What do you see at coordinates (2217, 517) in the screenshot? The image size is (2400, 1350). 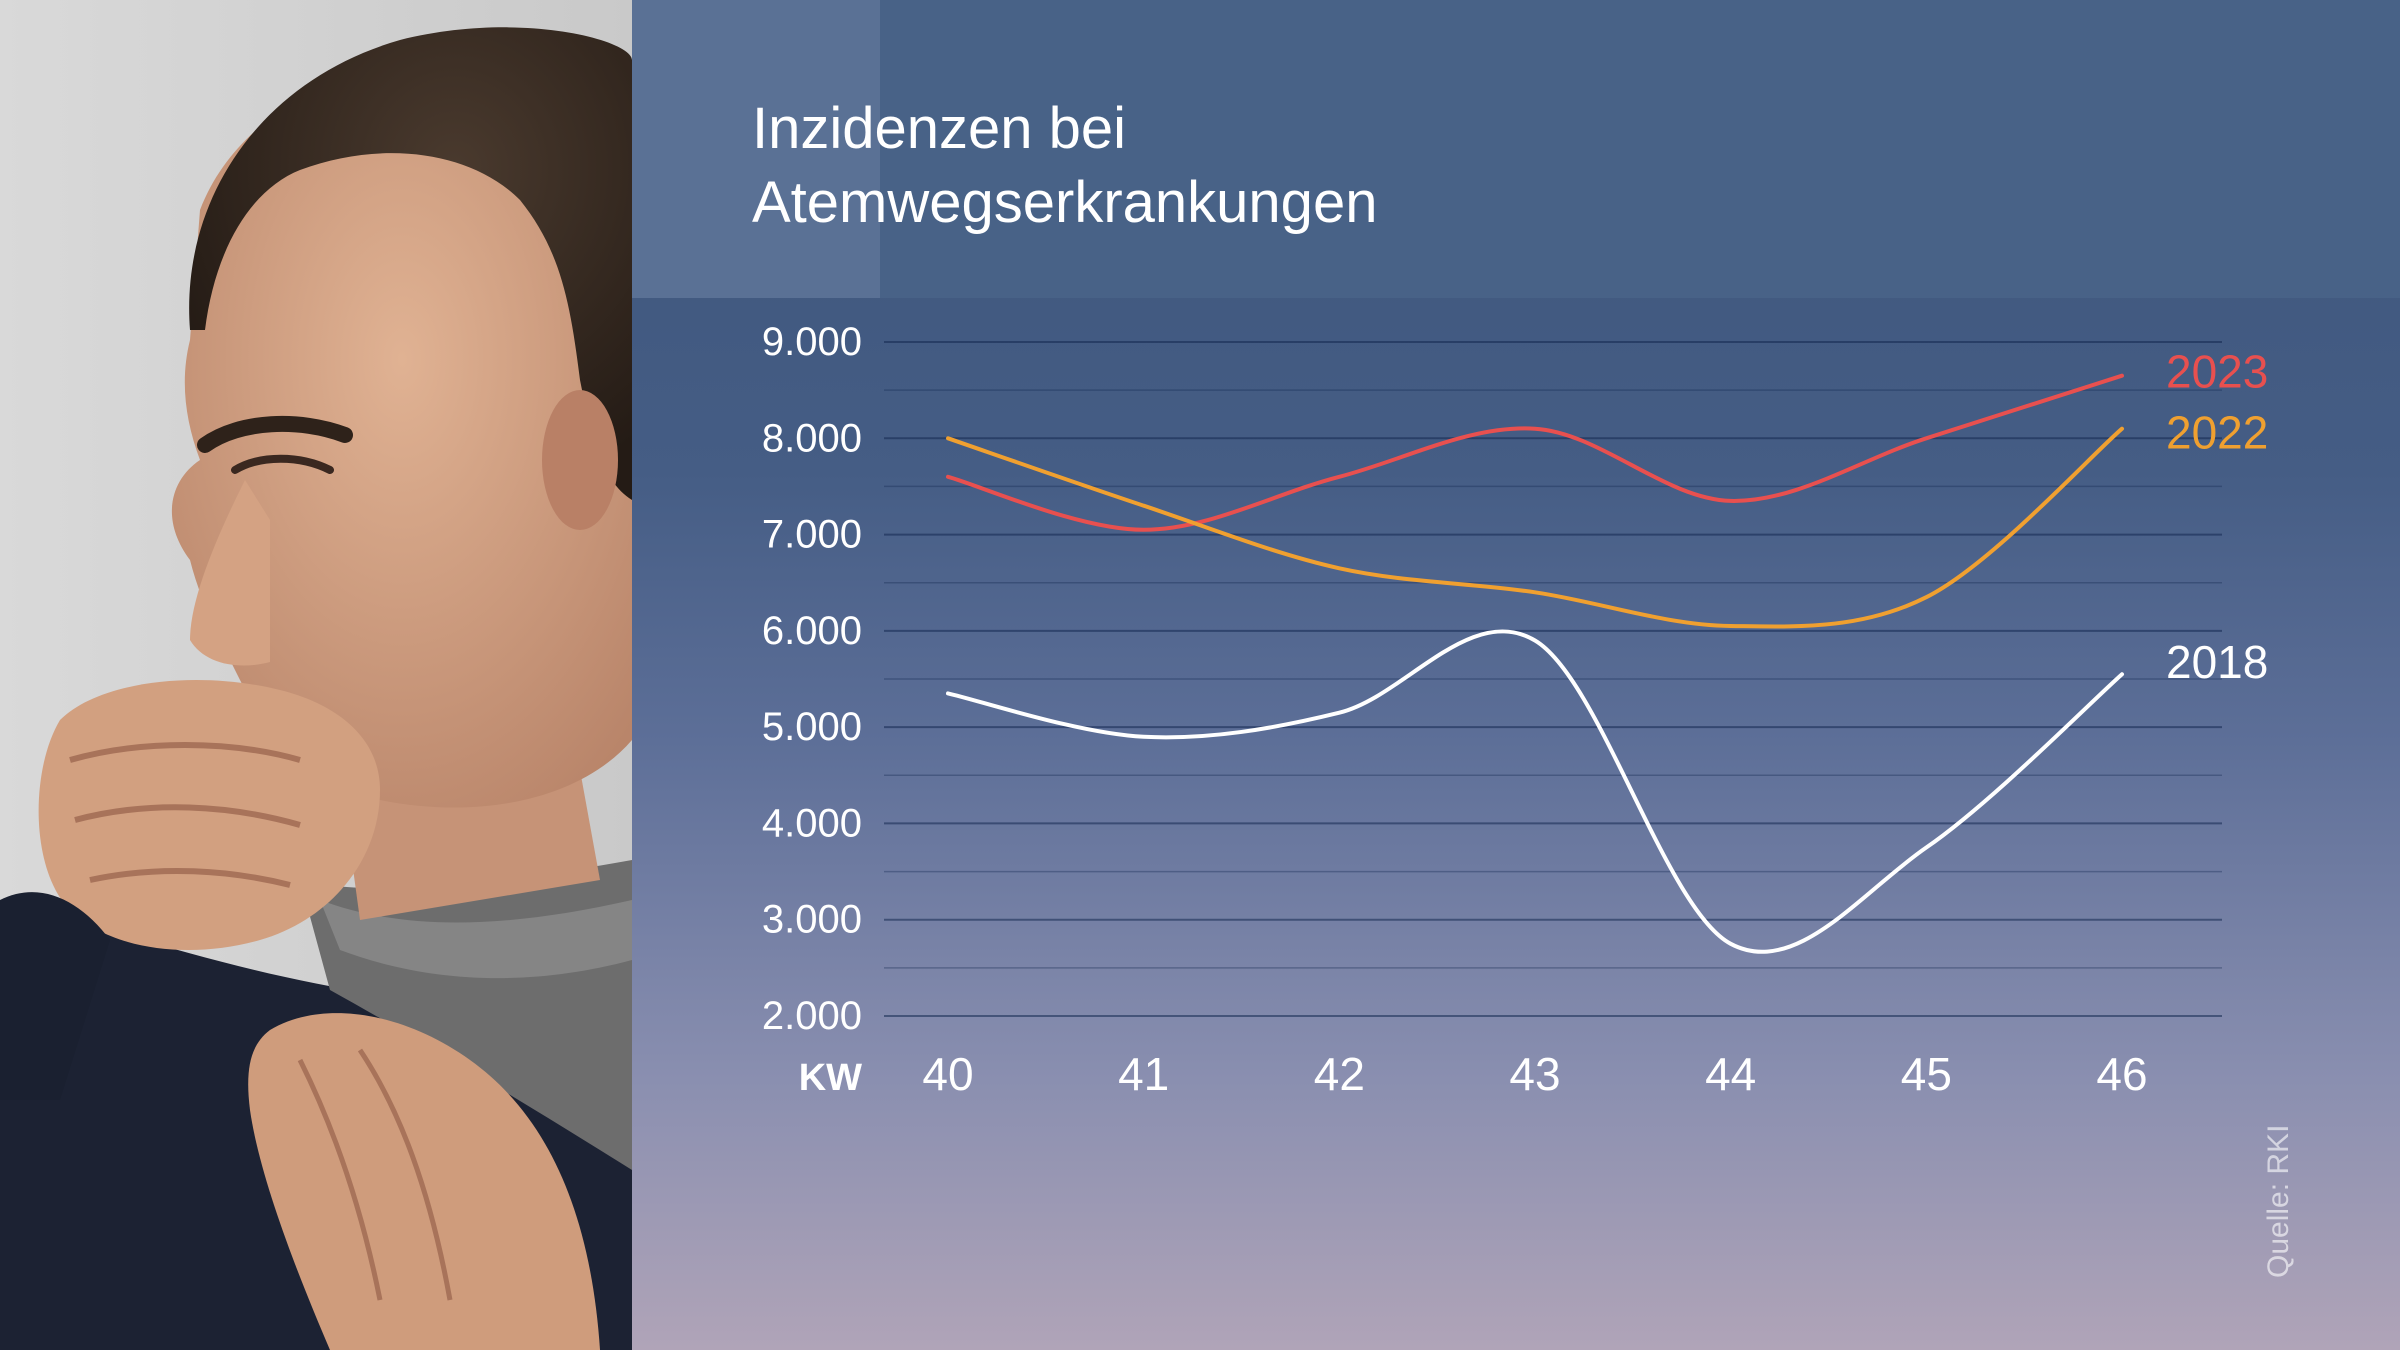 I see `series-labels: 2023 2022 2018` at bounding box center [2217, 517].